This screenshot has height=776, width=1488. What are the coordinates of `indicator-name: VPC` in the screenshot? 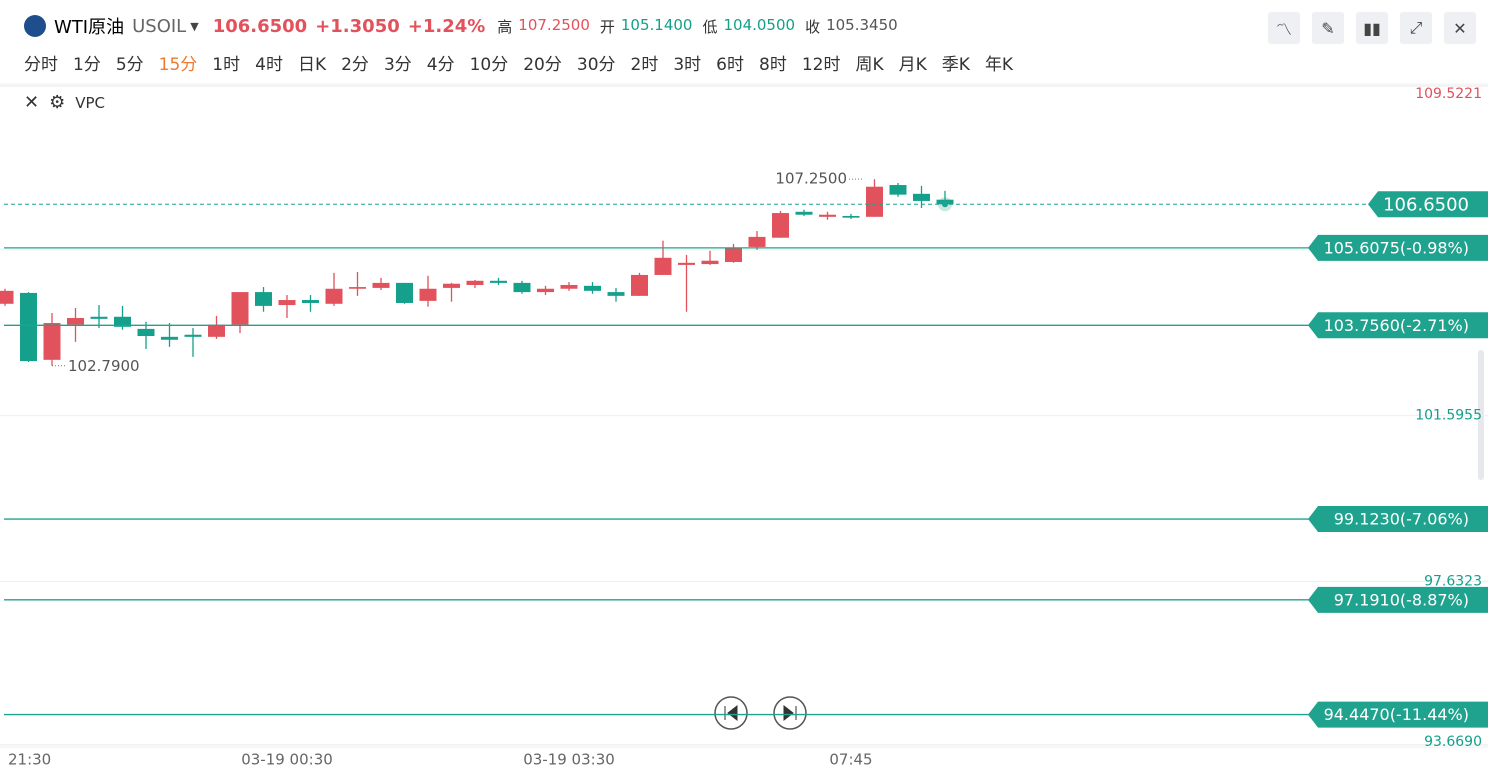 It's located at (90, 102).